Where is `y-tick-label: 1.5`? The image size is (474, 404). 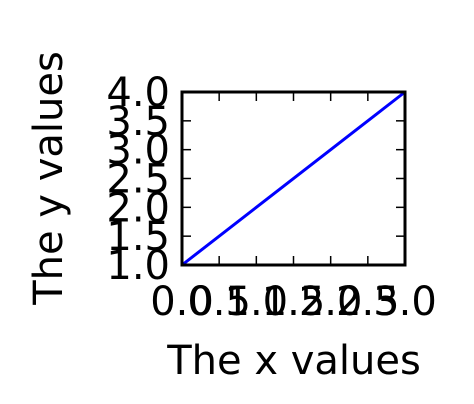
y-tick-label: 1.5 is located at coordinates (138, 237).